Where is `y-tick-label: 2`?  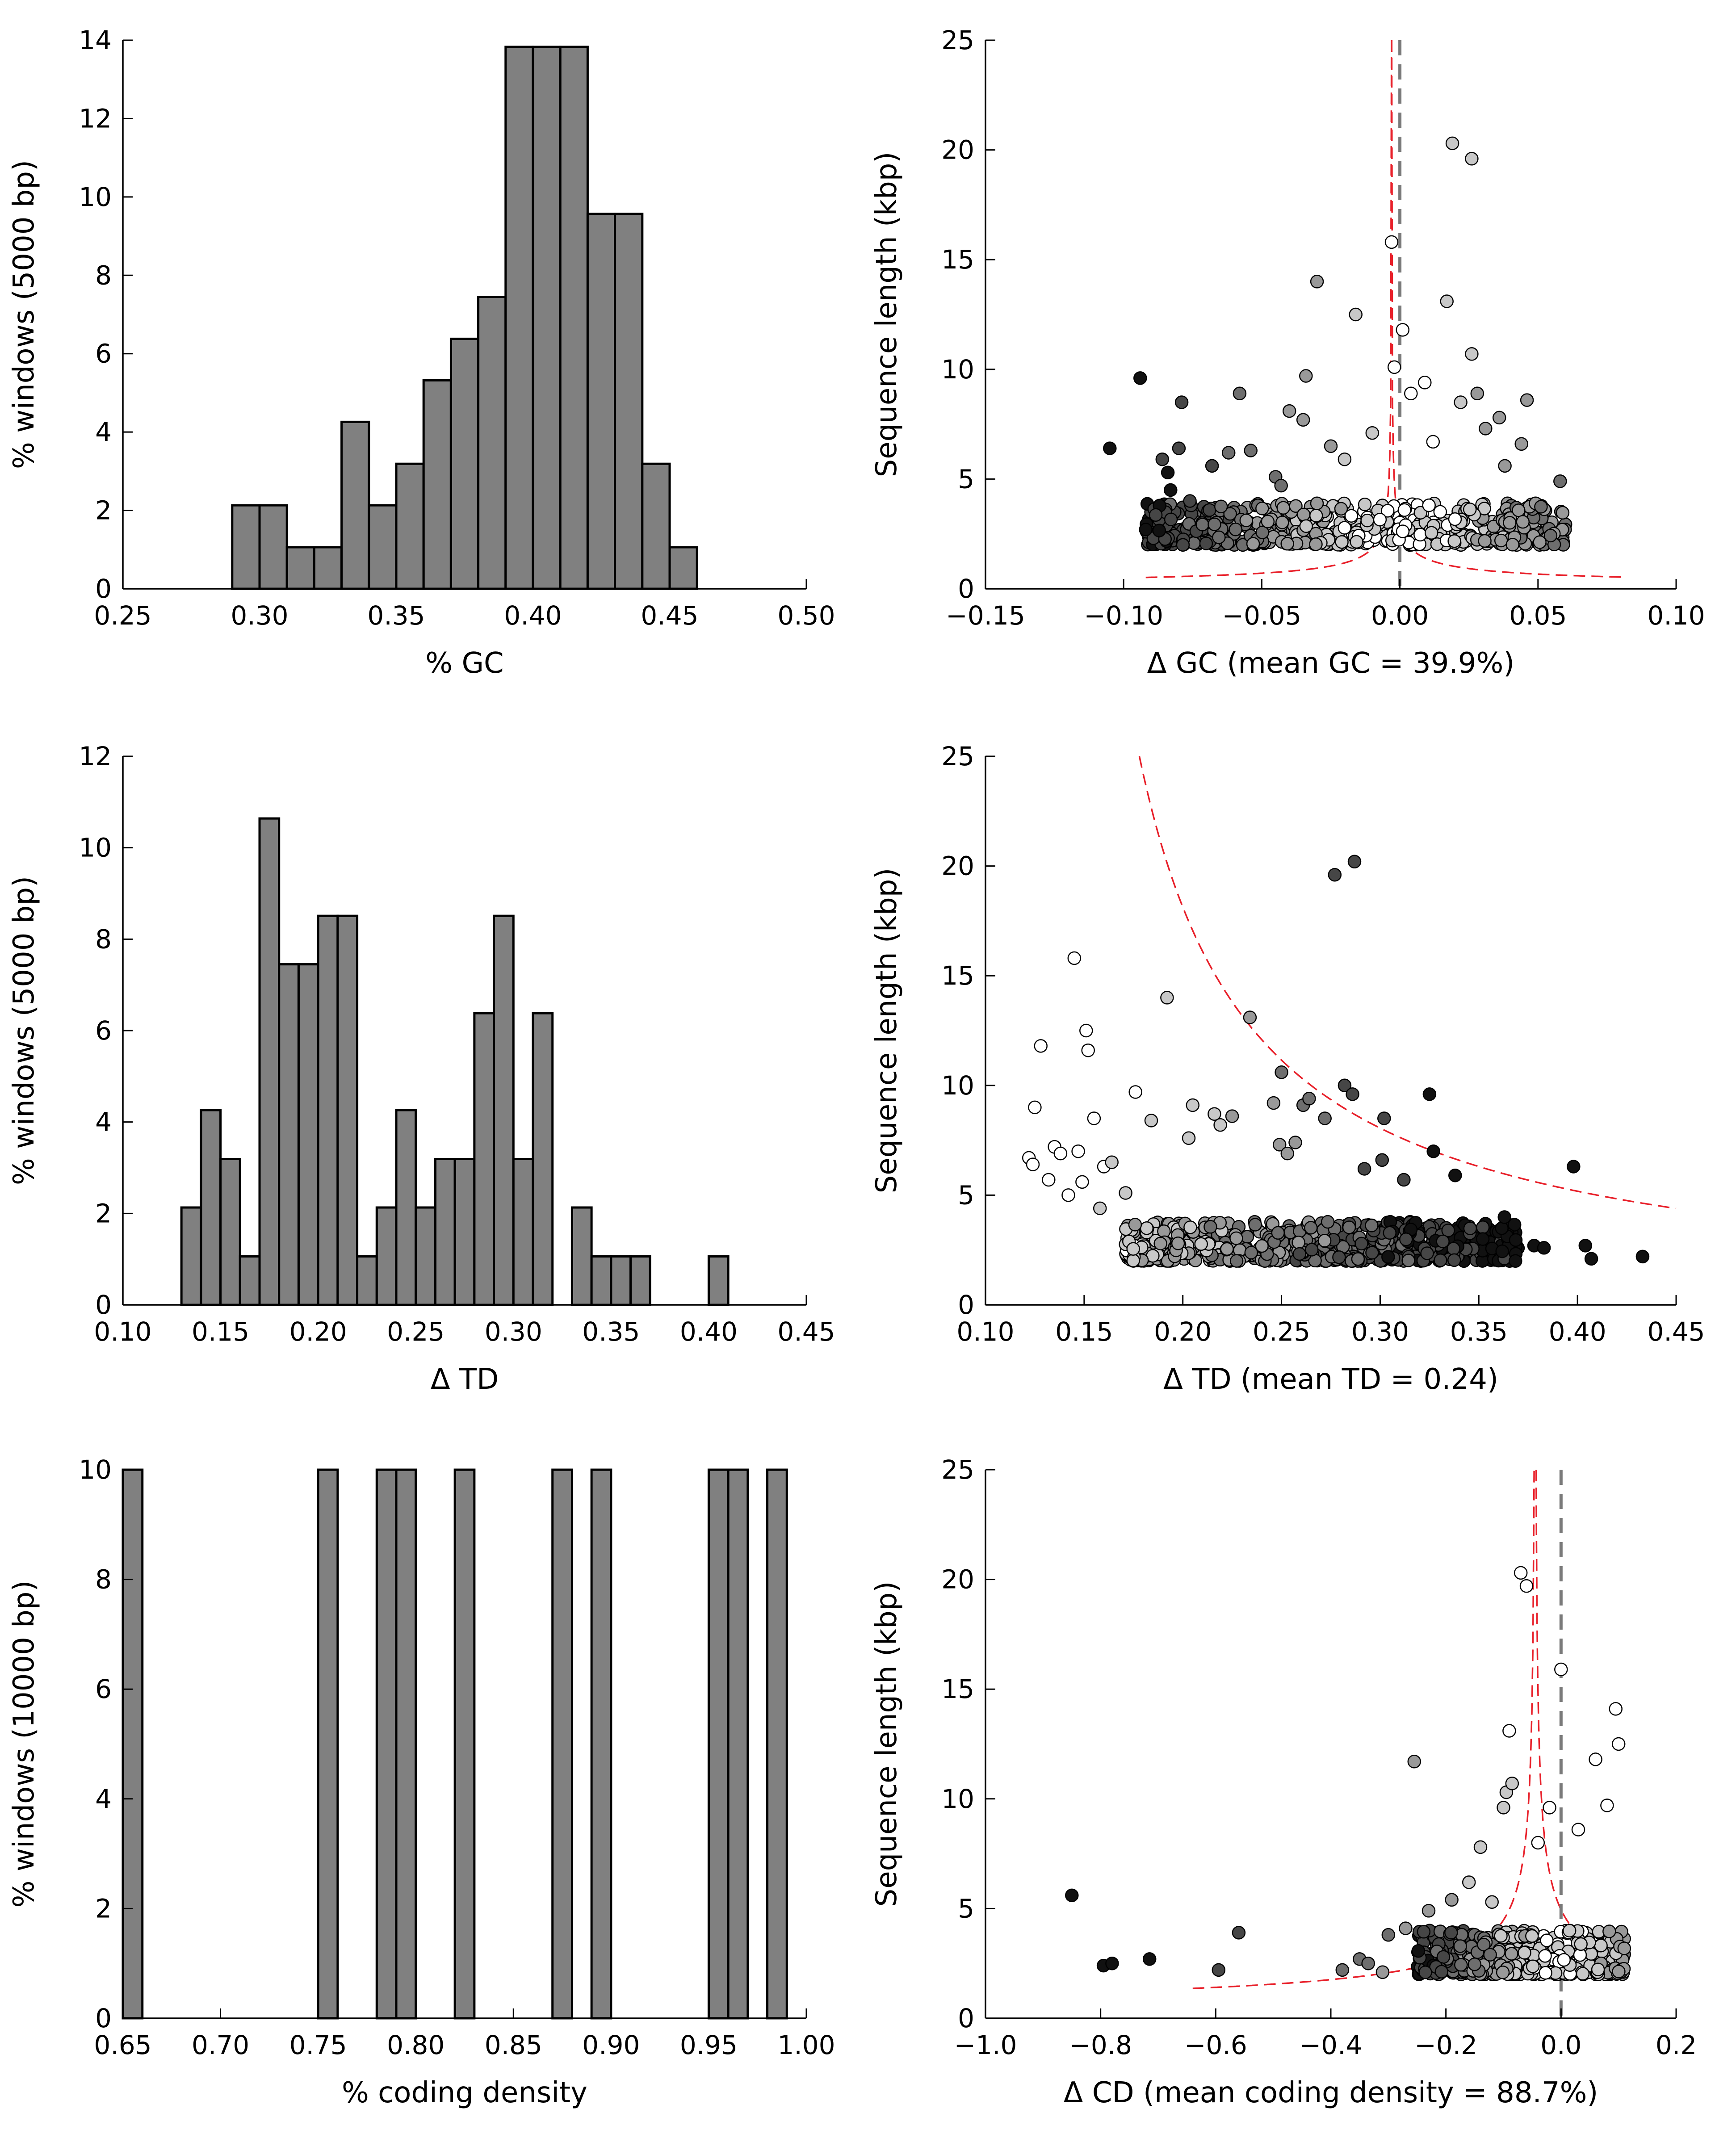
y-tick-label: 2 is located at coordinates (103, 1909).